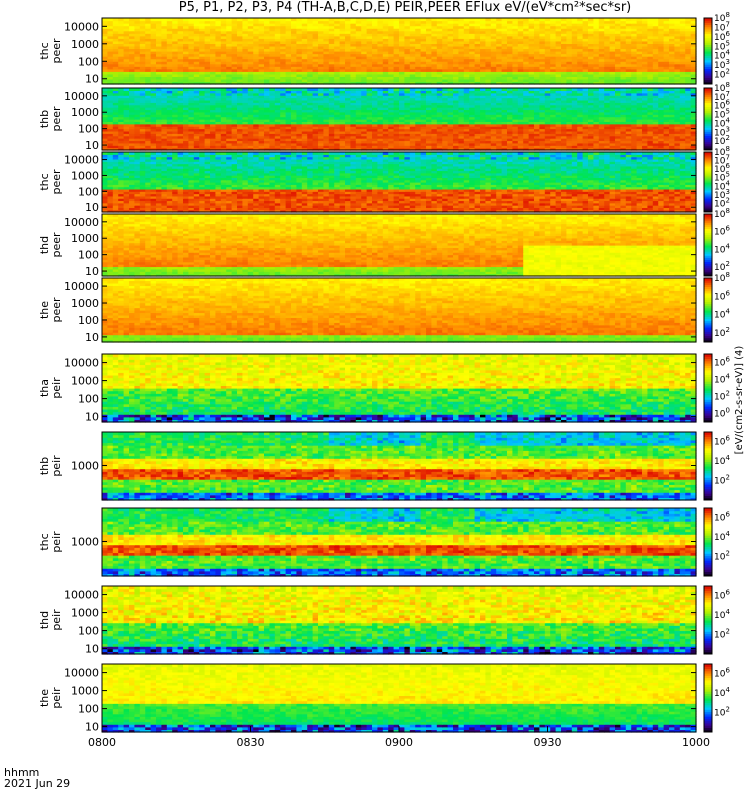  I want to click on y-tick-label: 1000, so click(85, 44).